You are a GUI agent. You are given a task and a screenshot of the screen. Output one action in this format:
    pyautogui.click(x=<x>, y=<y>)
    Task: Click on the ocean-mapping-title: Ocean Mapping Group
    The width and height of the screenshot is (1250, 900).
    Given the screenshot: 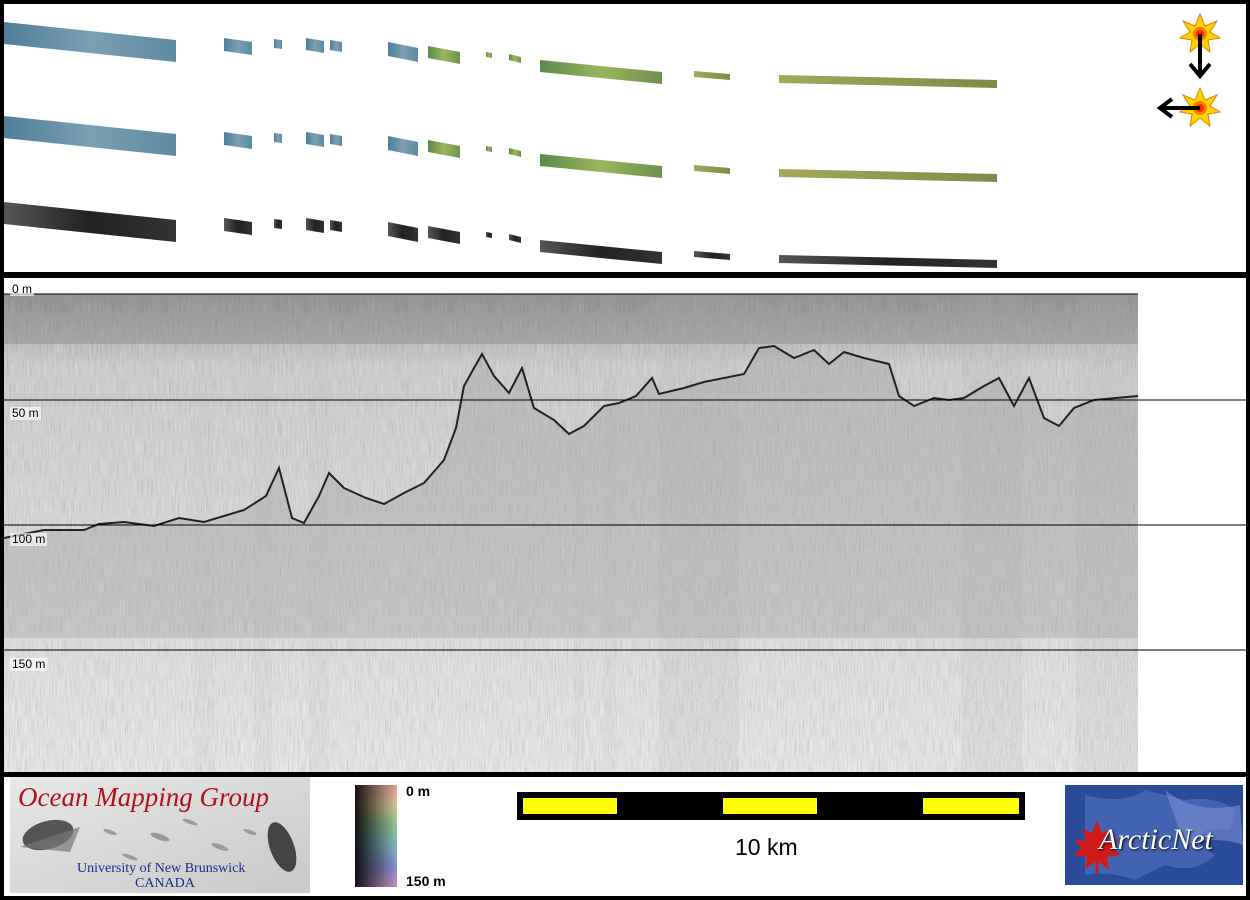 What is the action you would take?
    pyautogui.click(x=143, y=797)
    